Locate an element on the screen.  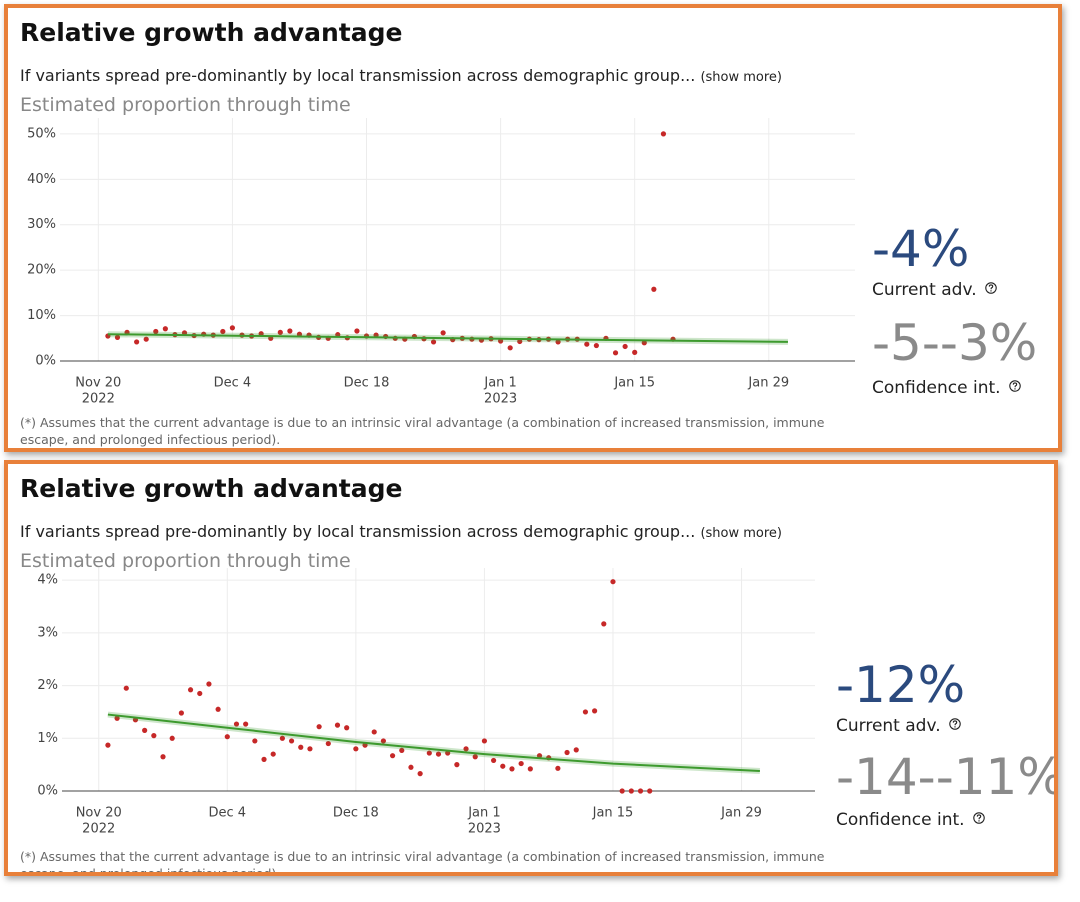
x-tick-label: Nov 20 is located at coordinates (98, 383).